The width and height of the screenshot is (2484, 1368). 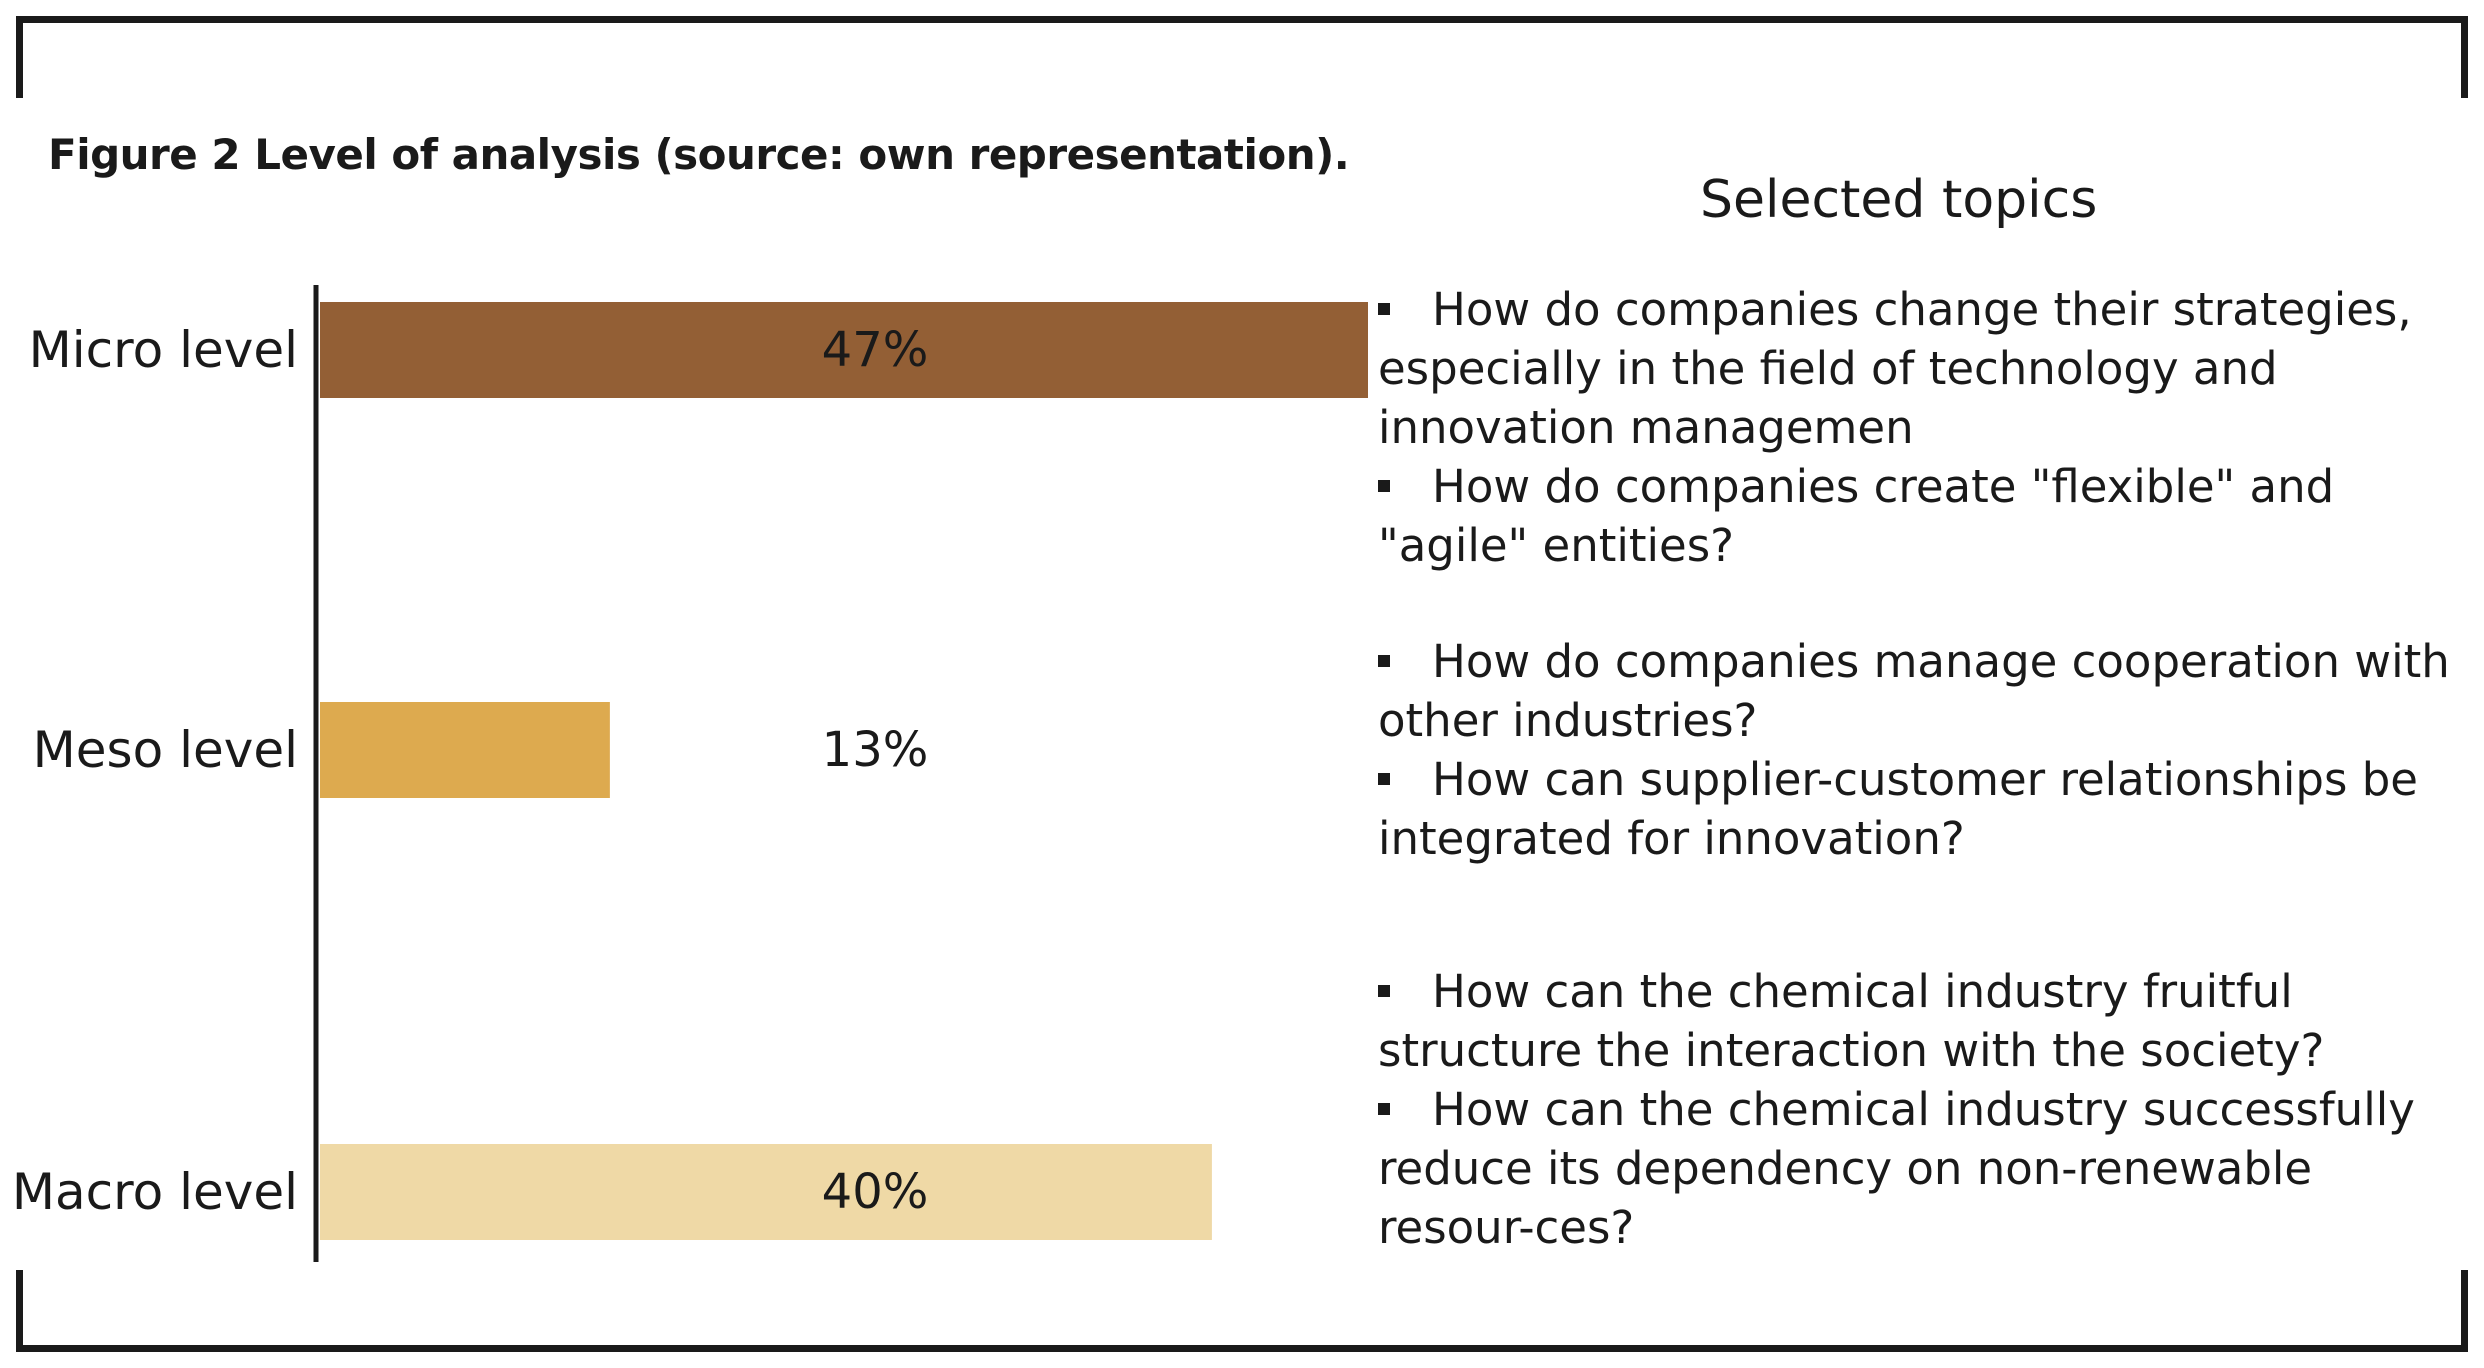 I want to click on data-label: 47%, so click(x=875, y=350).